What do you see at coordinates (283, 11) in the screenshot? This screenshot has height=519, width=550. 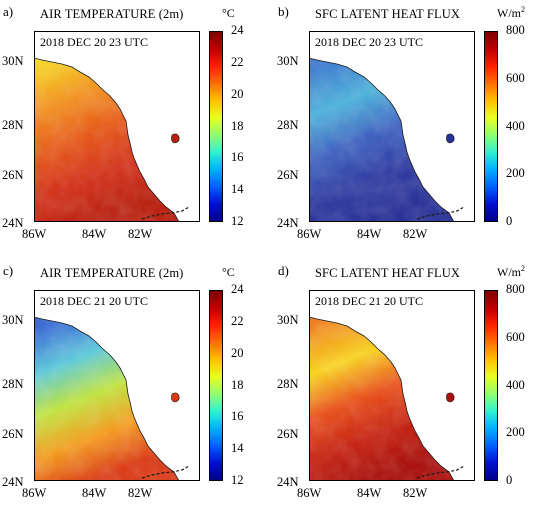 I see `panel-label: b)` at bounding box center [283, 11].